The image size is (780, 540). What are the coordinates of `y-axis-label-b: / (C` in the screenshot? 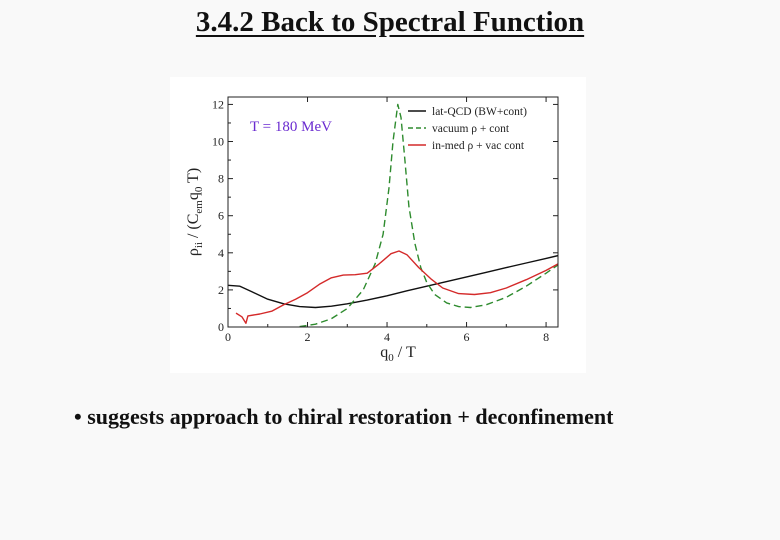 It's located at (193, 228).